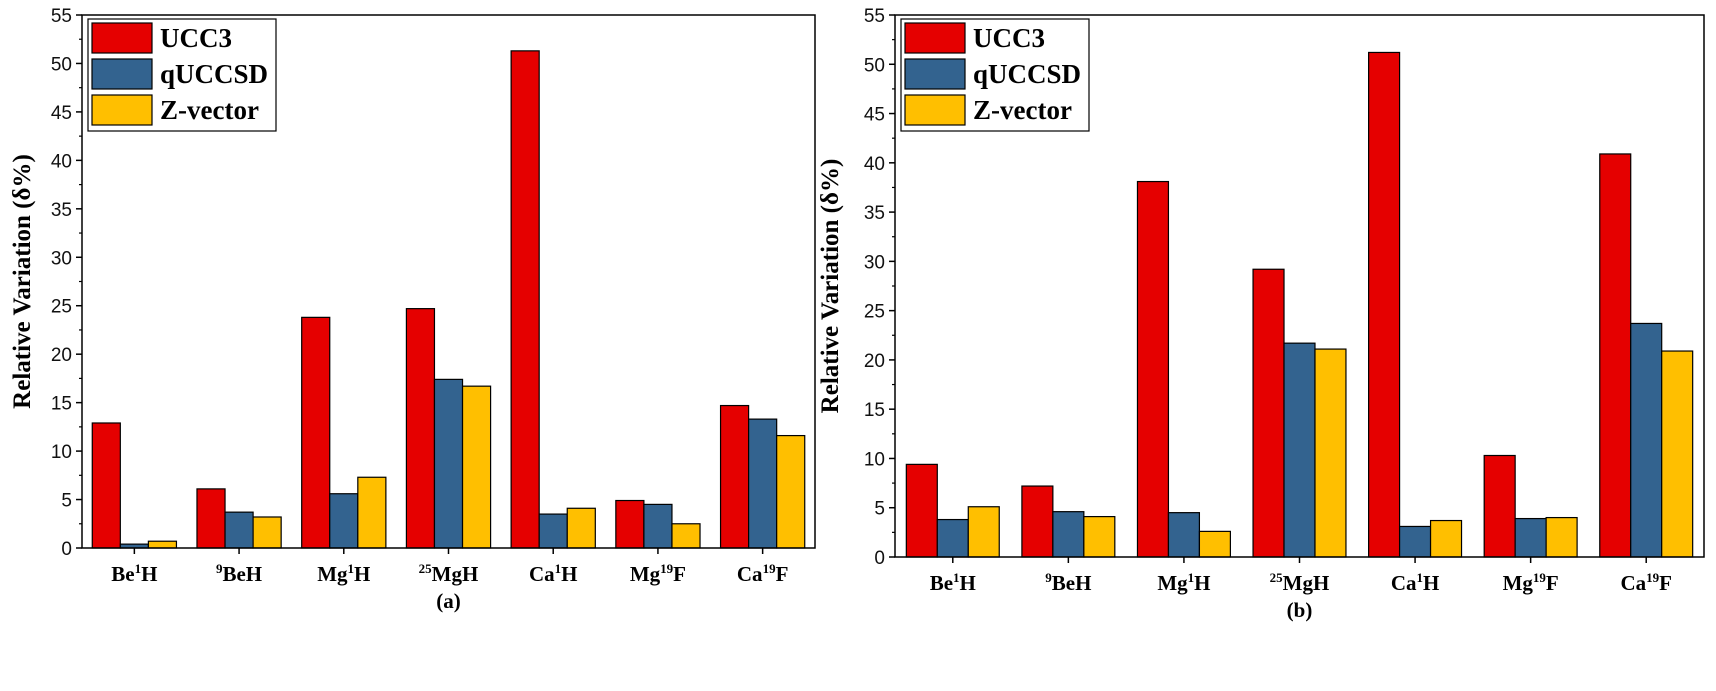  What do you see at coordinates (448, 601) in the screenshot?
I see `panel-label: (a)` at bounding box center [448, 601].